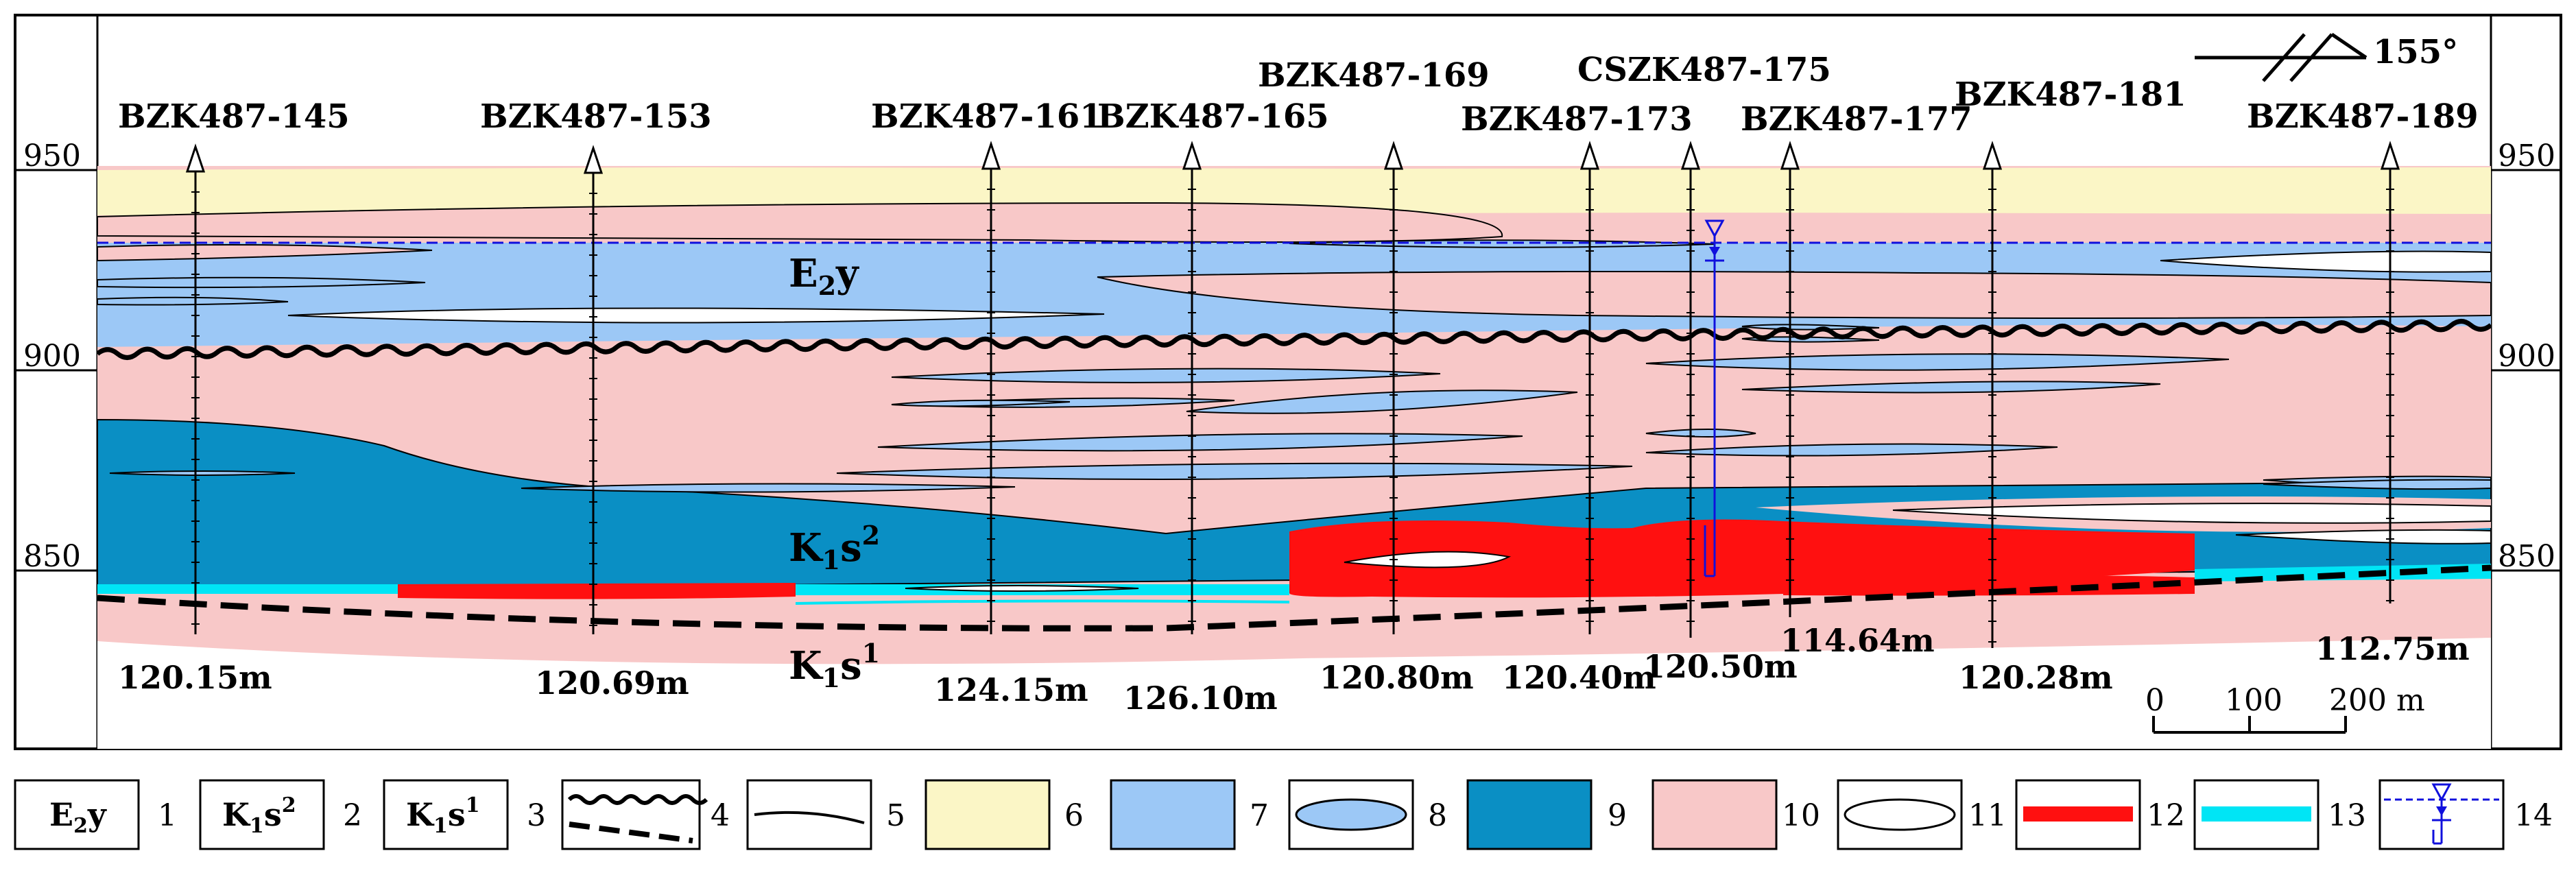 The height and width of the screenshot is (875, 2576). What do you see at coordinates (824, 276) in the screenshot?
I see `strata-label-e2y: E2y` at bounding box center [824, 276].